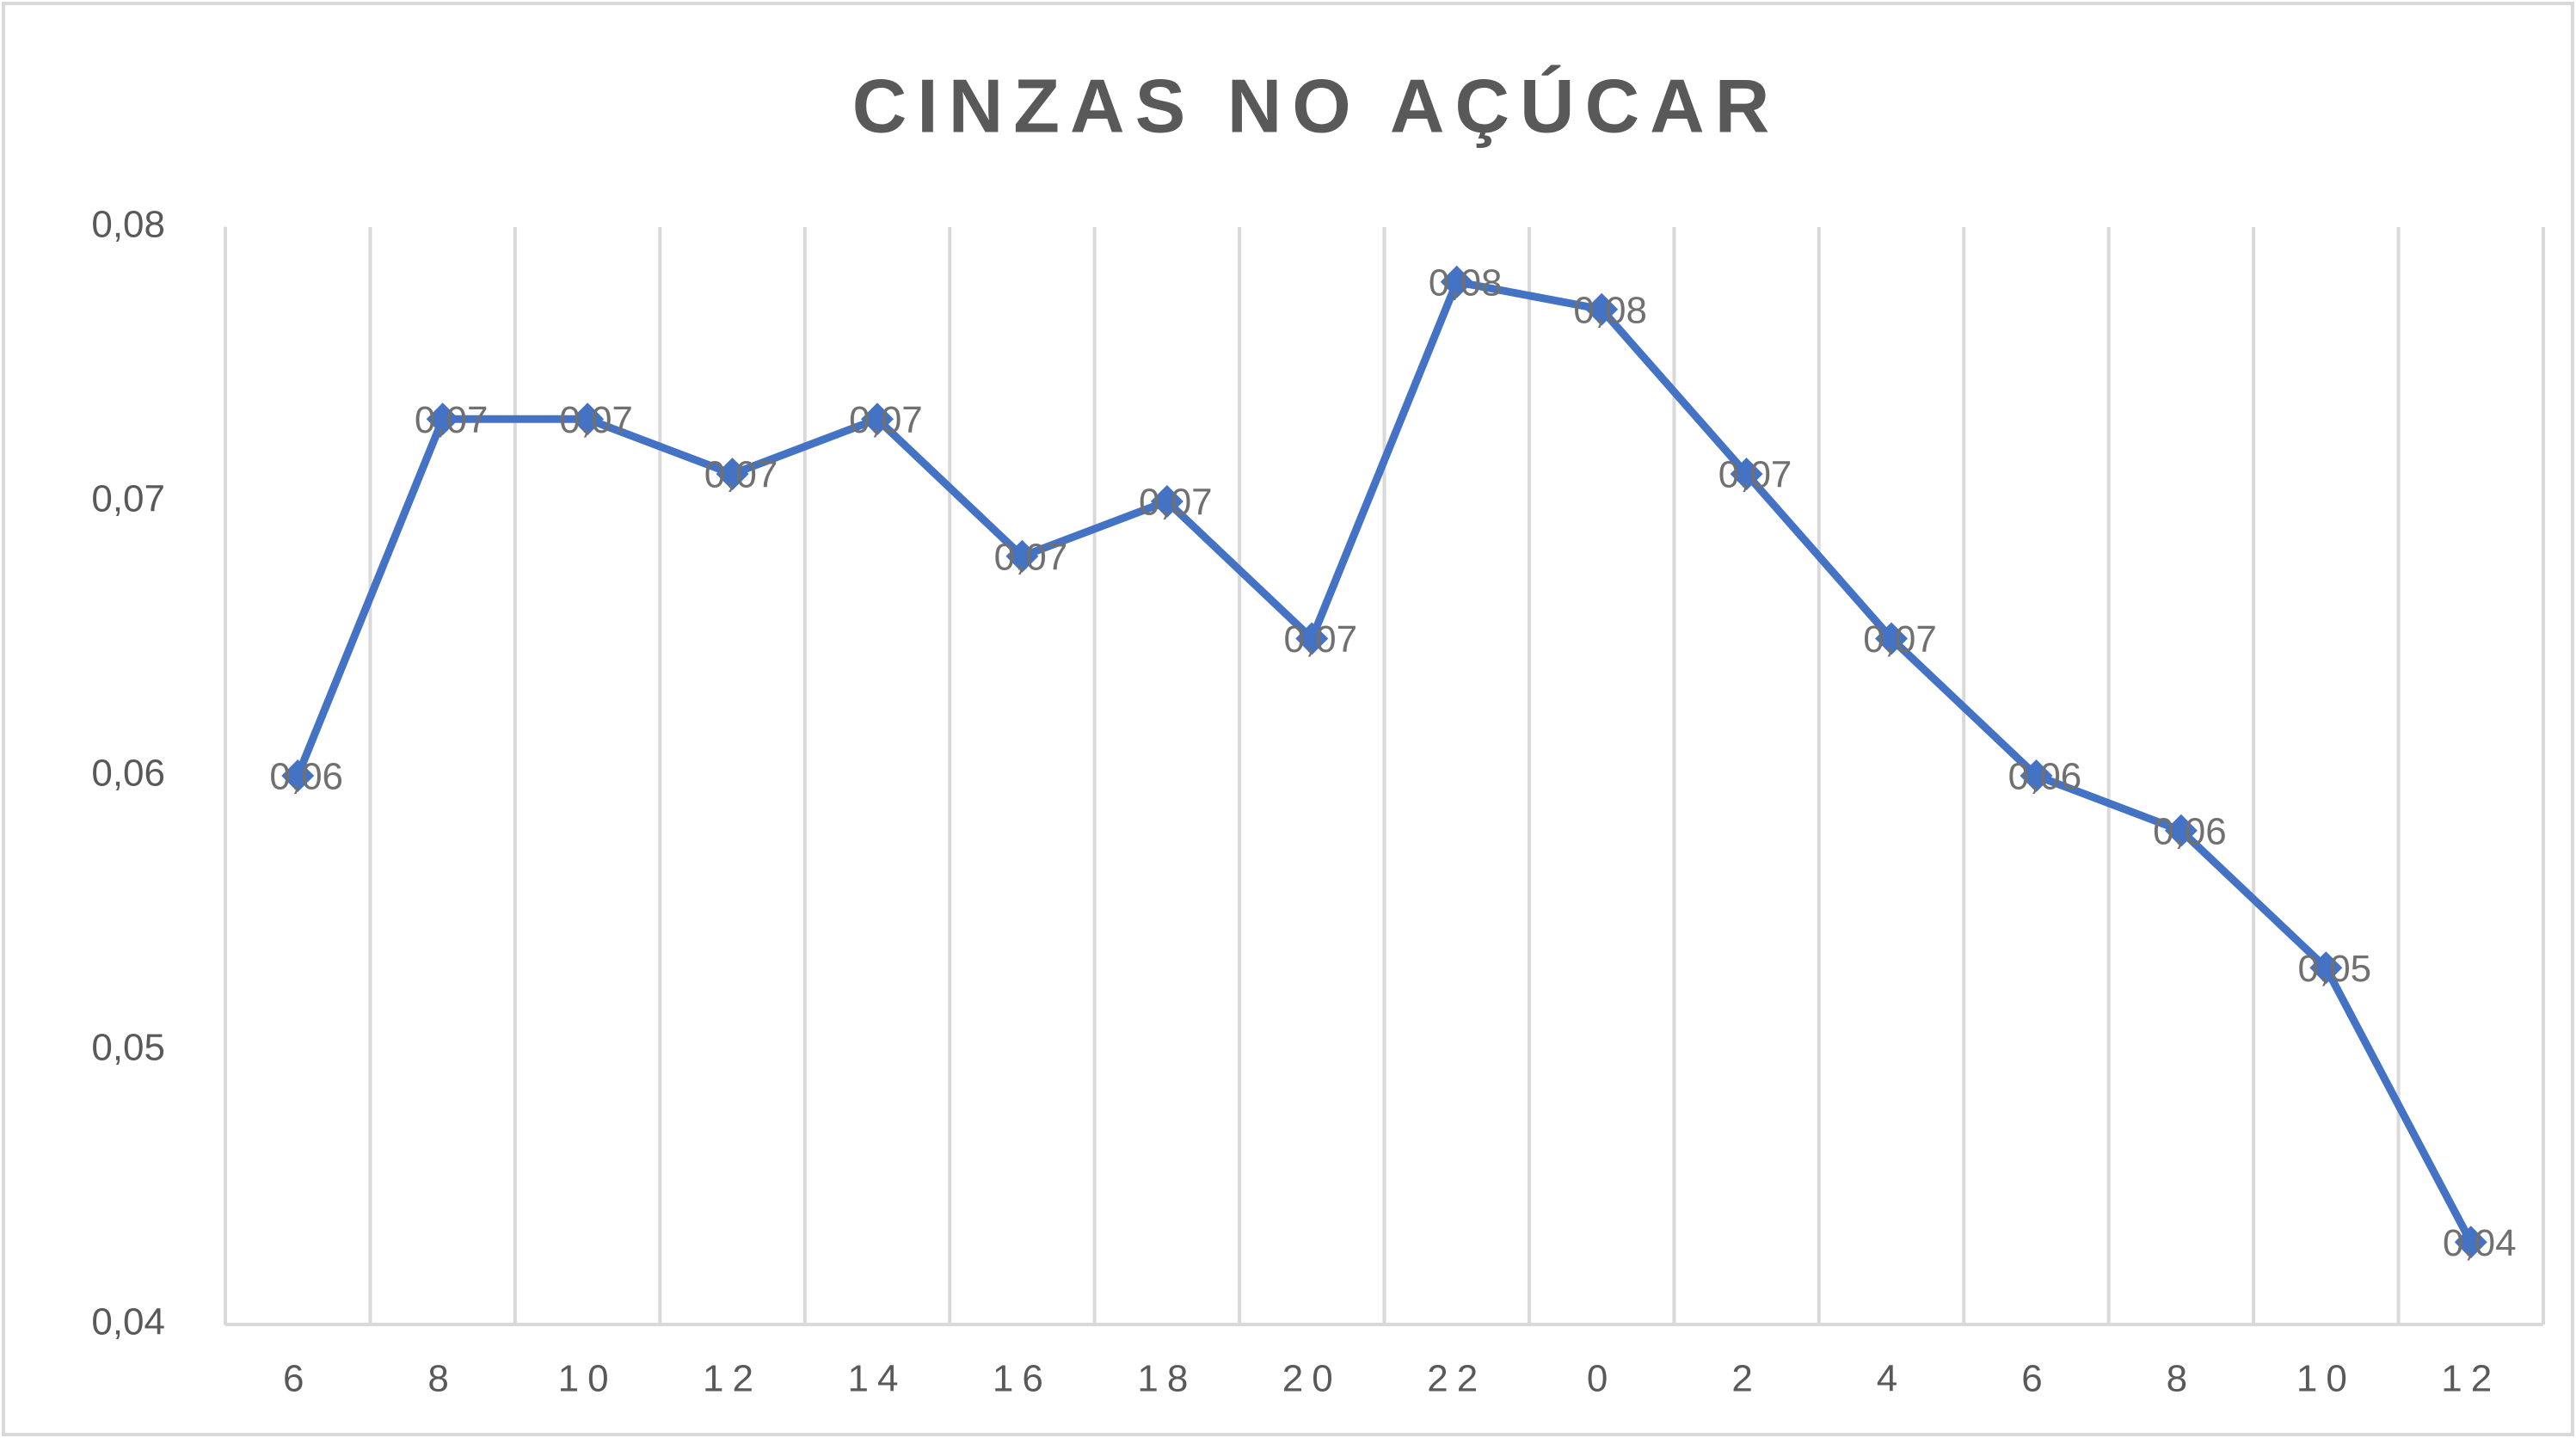 The width and height of the screenshot is (2576, 1438). I want to click on y-tick-label: 0,04, so click(128, 1322).